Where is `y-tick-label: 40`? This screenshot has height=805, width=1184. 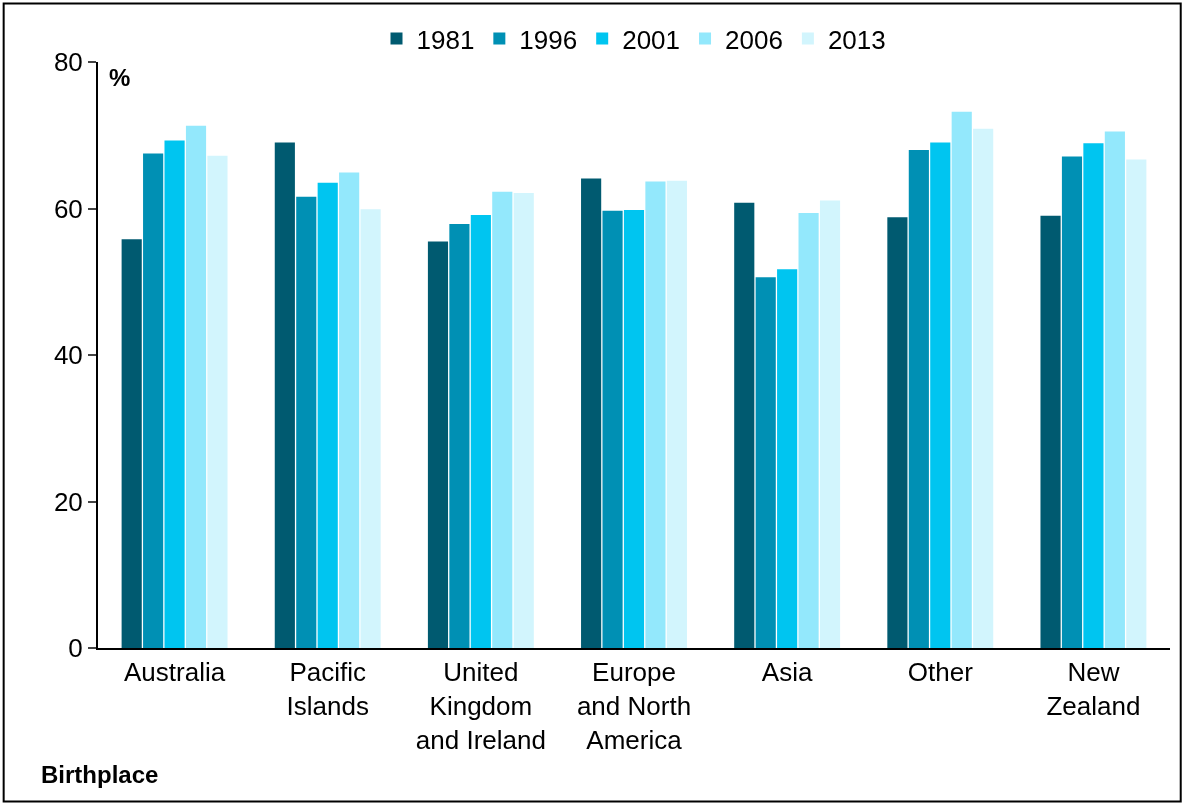 y-tick-label: 40 is located at coordinates (68, 355).